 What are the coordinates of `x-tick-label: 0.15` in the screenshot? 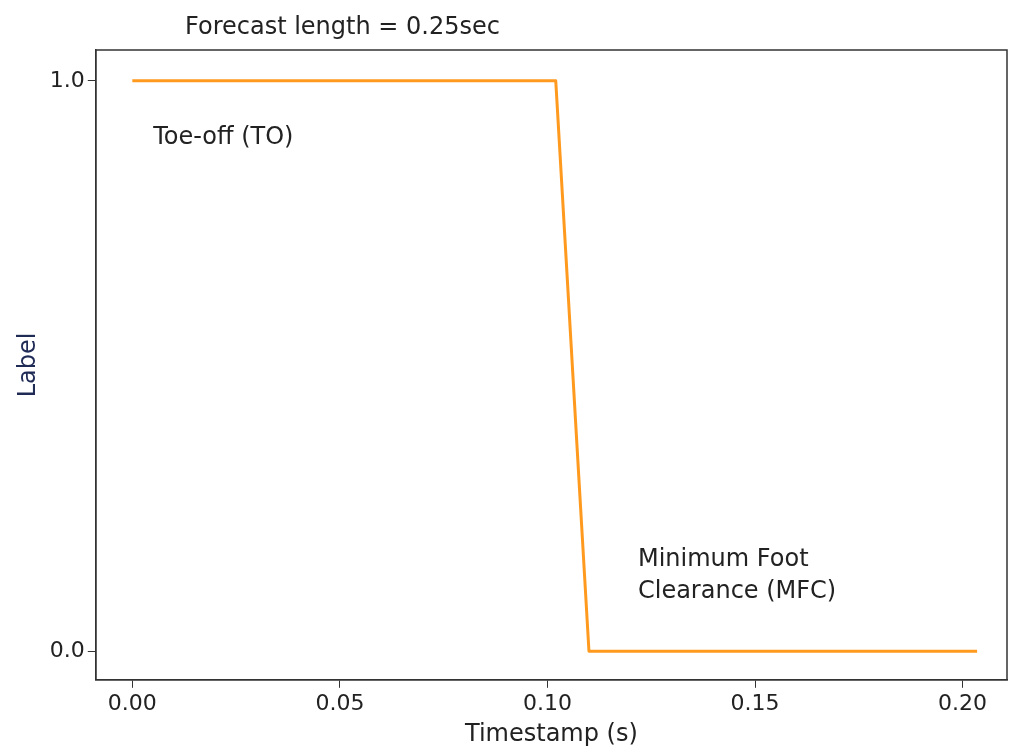 It's located at (755, 702).